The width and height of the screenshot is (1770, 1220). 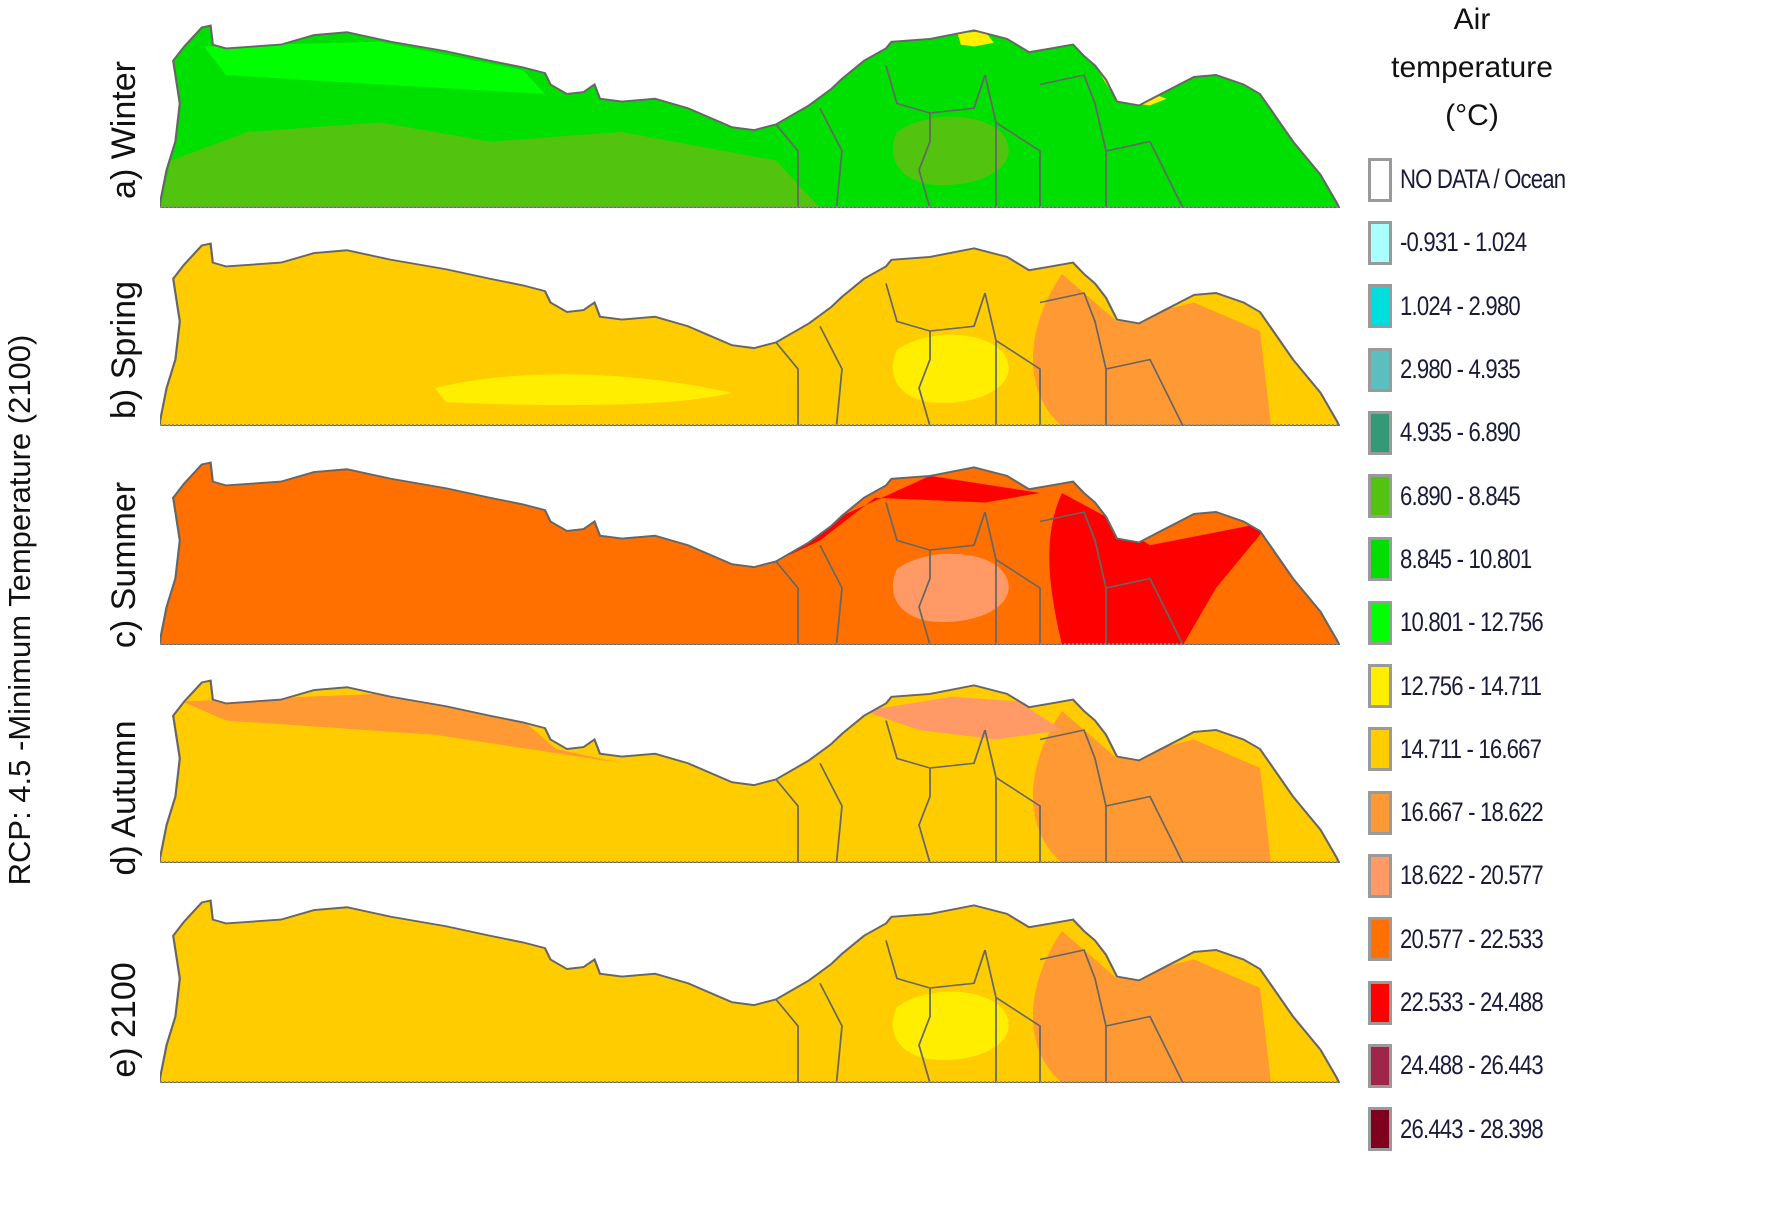 I want to click on legend-label: 26.443 - 28.398, so click(x=1472, y=1128).